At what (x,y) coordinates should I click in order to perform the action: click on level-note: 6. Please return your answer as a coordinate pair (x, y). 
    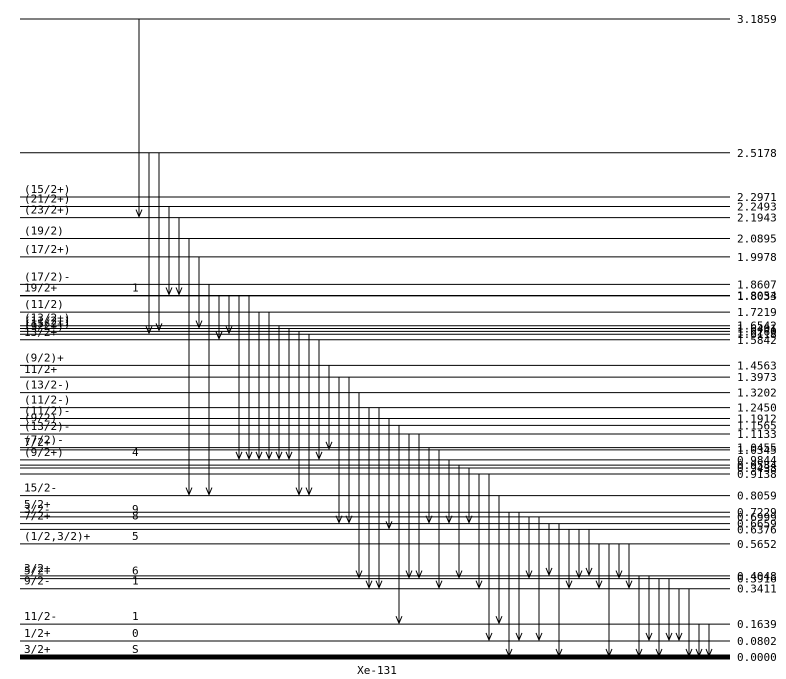
    Looking at the image, I should click on (135, 571).